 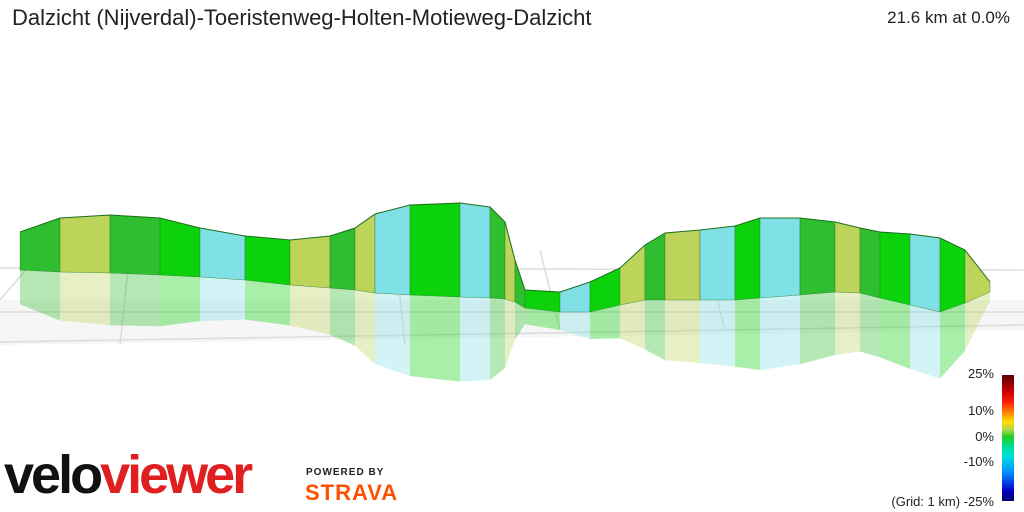 I want to click on veloviewer-logo: veloviewer, so click(x=128, y=475).